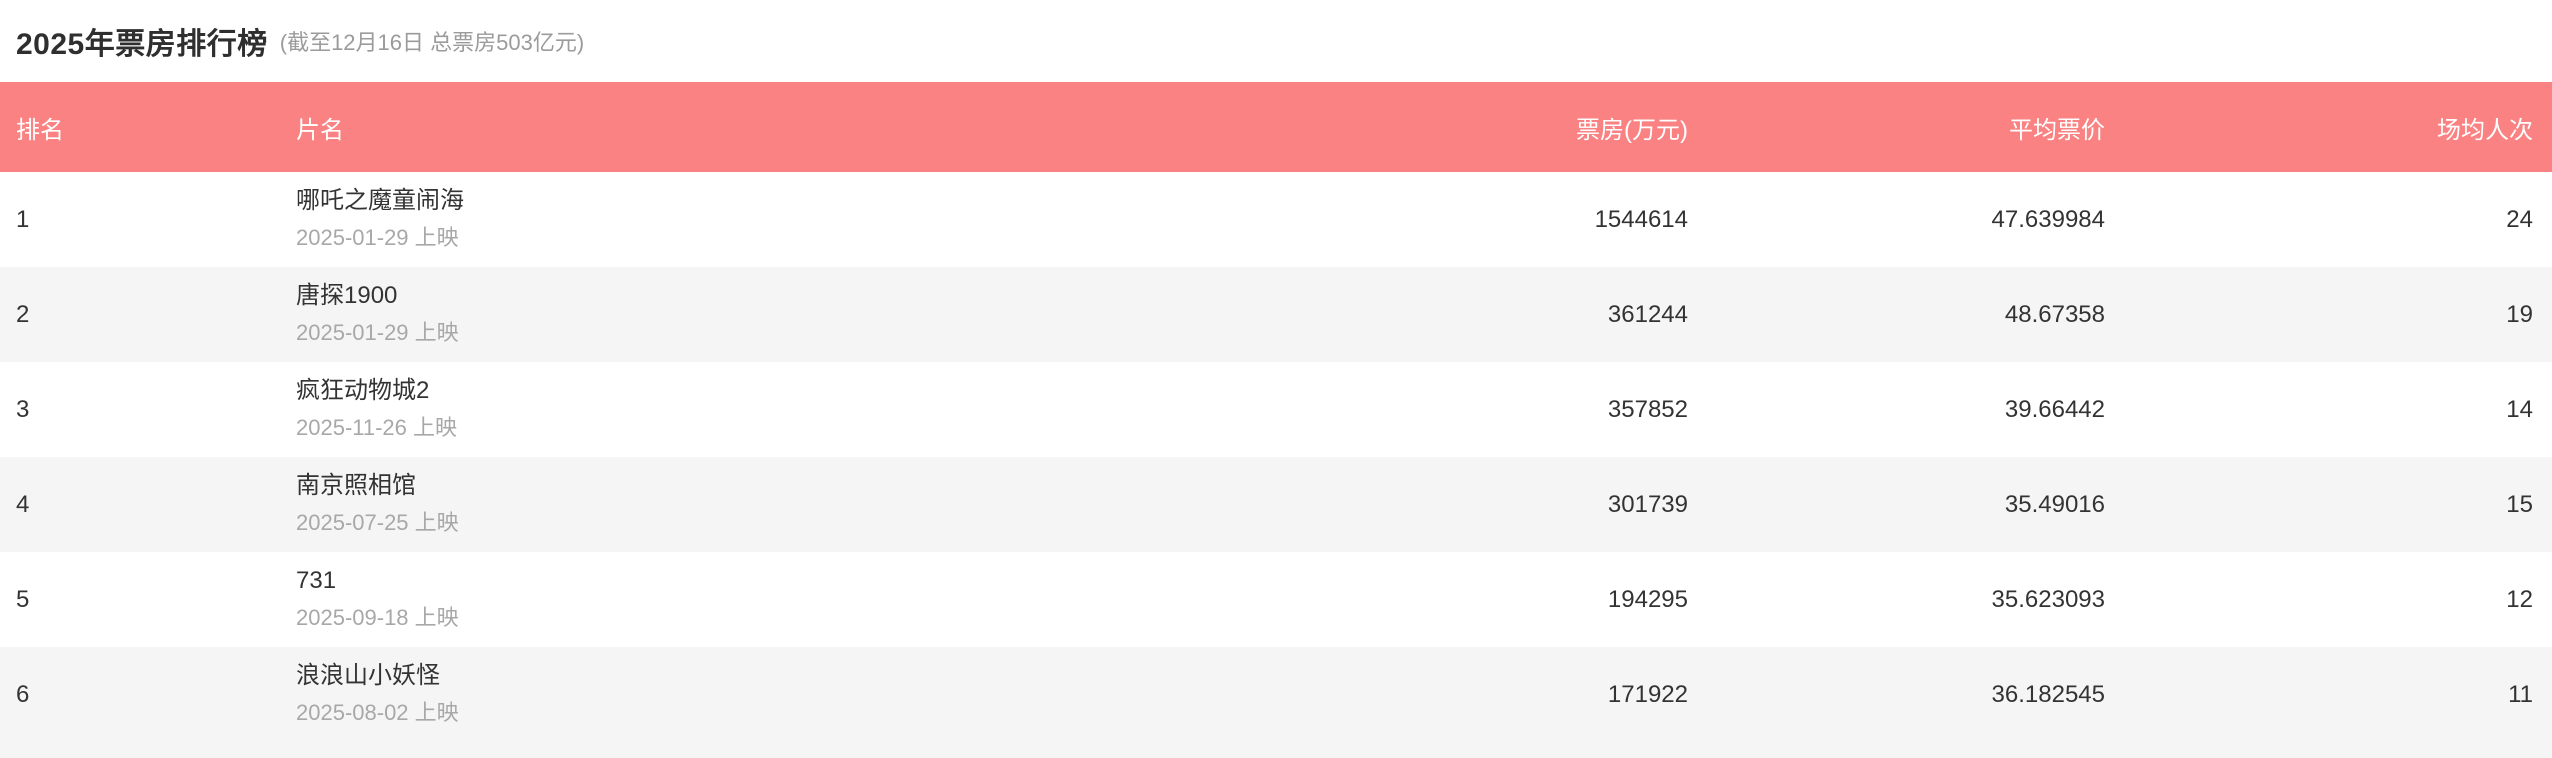  What do you see at coordinates (23, 314) in the screenshot?
I see `rank-cell: 2` at bounding box center [23, 314].